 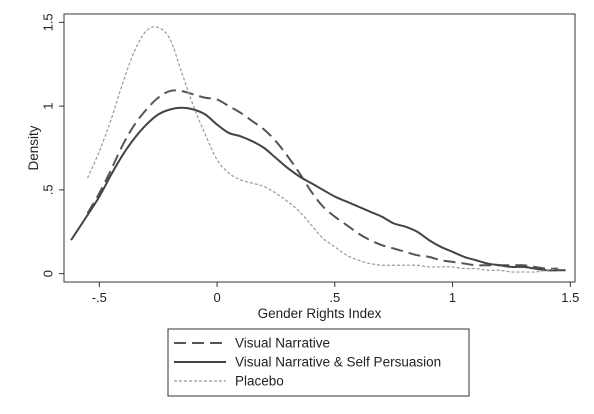 I want to click on y-tick-label: .5, so click(x=48, y=189).